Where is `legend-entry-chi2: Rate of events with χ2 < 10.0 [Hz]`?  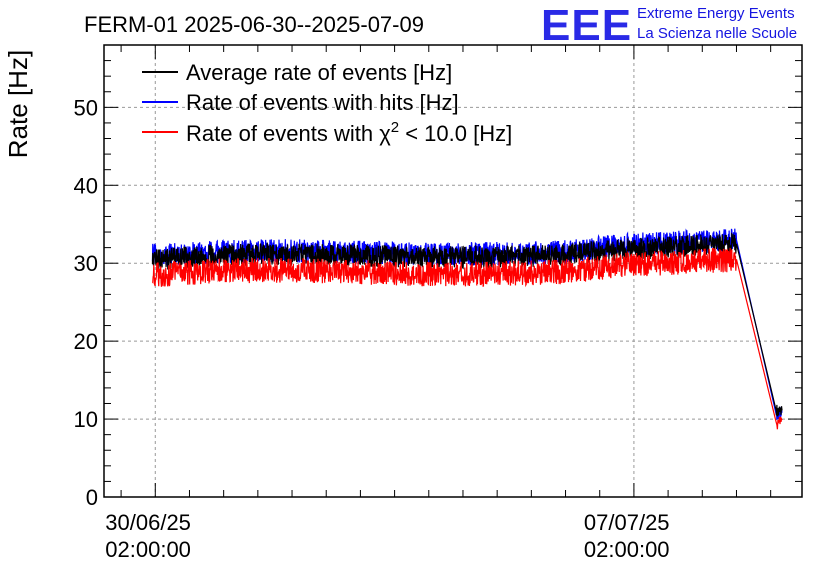
legend-entry-chi2: Rate of events with χ2 < 10.0 [Hz] is located at coordinates (349, 132).